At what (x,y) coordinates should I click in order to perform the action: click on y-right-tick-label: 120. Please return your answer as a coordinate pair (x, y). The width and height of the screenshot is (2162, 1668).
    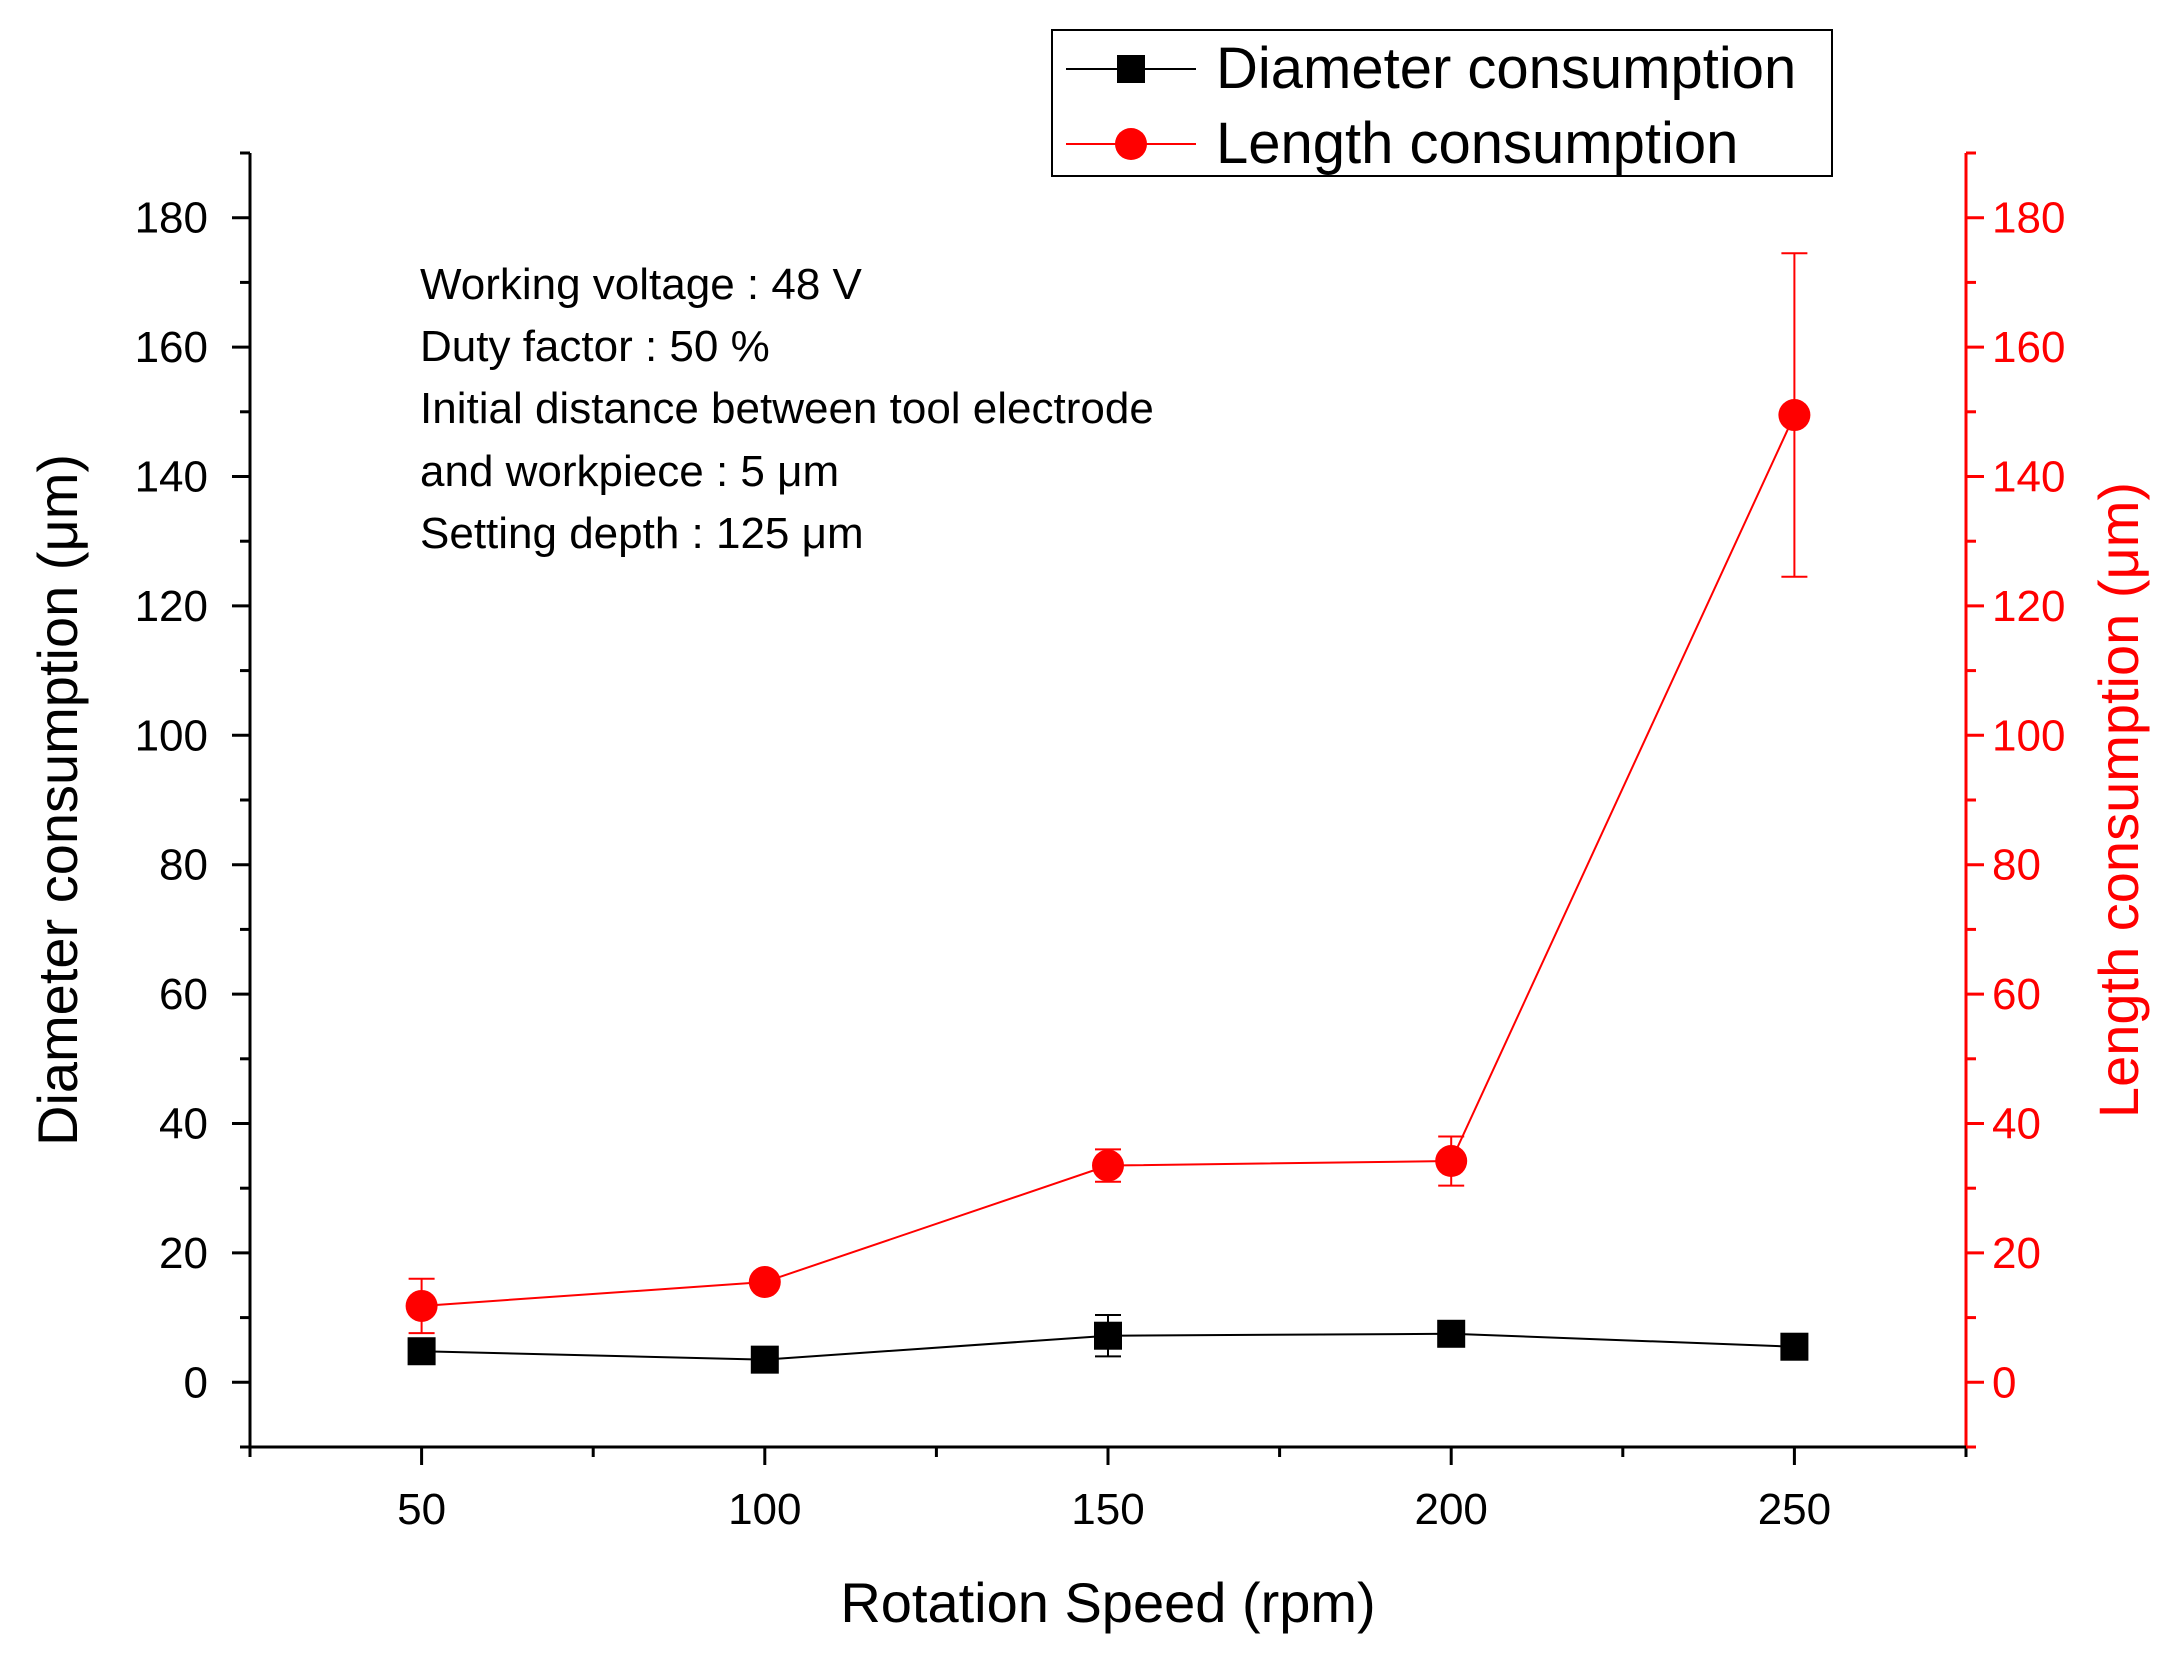
    Looking at the image, I should click on (2028, 606).